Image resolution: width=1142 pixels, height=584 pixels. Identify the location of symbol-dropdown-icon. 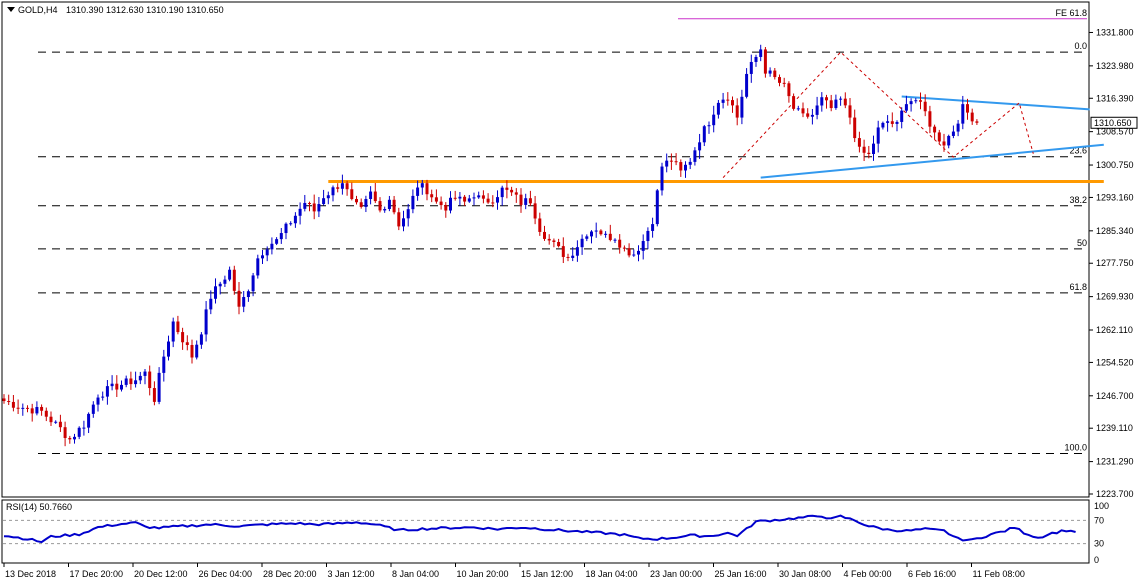
(11, 9).